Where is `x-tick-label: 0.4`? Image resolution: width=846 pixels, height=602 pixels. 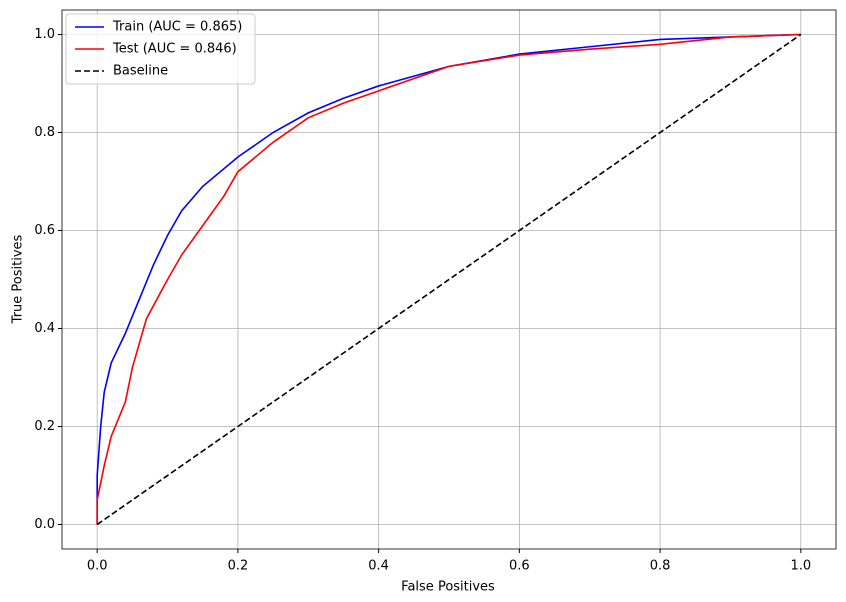
x-tick-label: 0.4 is located at coordinates (378, 566).